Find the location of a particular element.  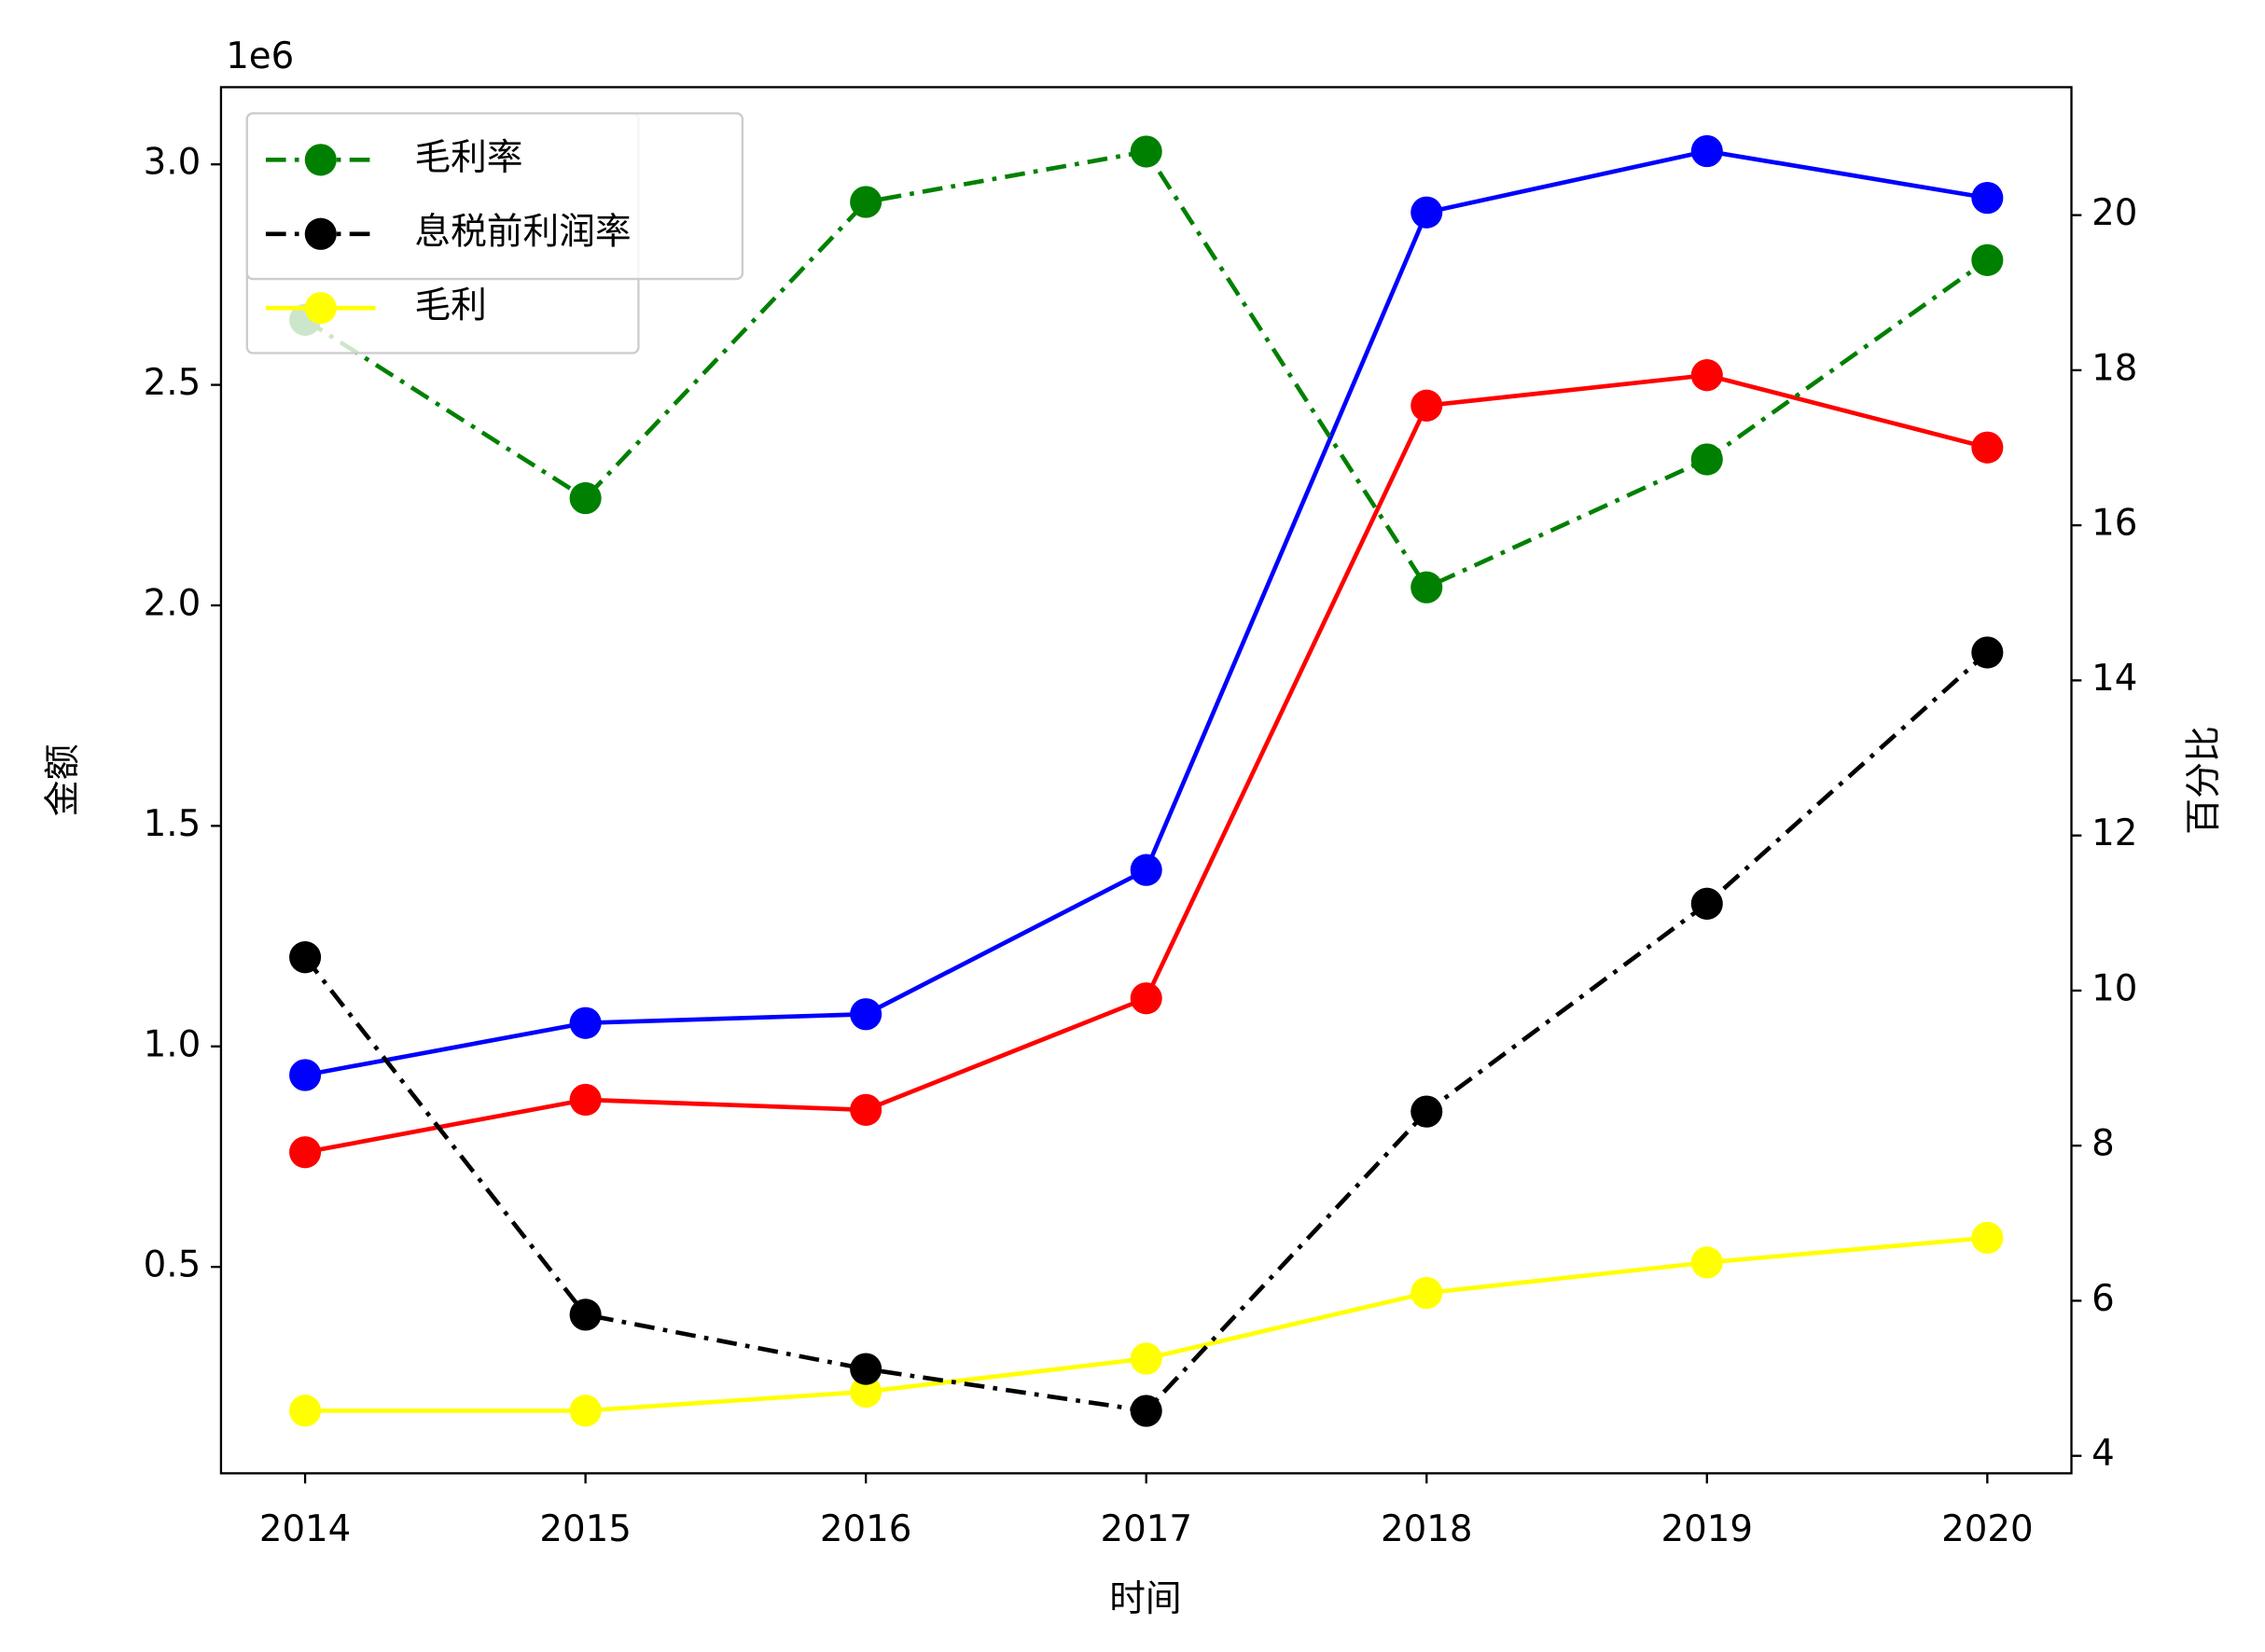

x-axis-label: 时间 is located at coordinates (1145, 1599).